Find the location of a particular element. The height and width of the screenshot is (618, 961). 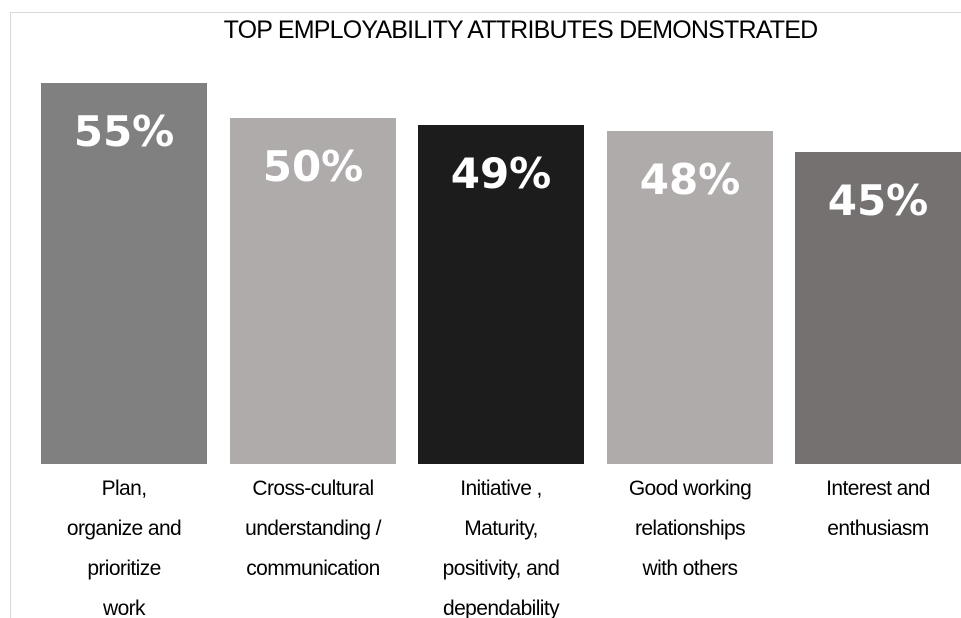

bar-value-label: 49% is located at coordinates (501, 173).